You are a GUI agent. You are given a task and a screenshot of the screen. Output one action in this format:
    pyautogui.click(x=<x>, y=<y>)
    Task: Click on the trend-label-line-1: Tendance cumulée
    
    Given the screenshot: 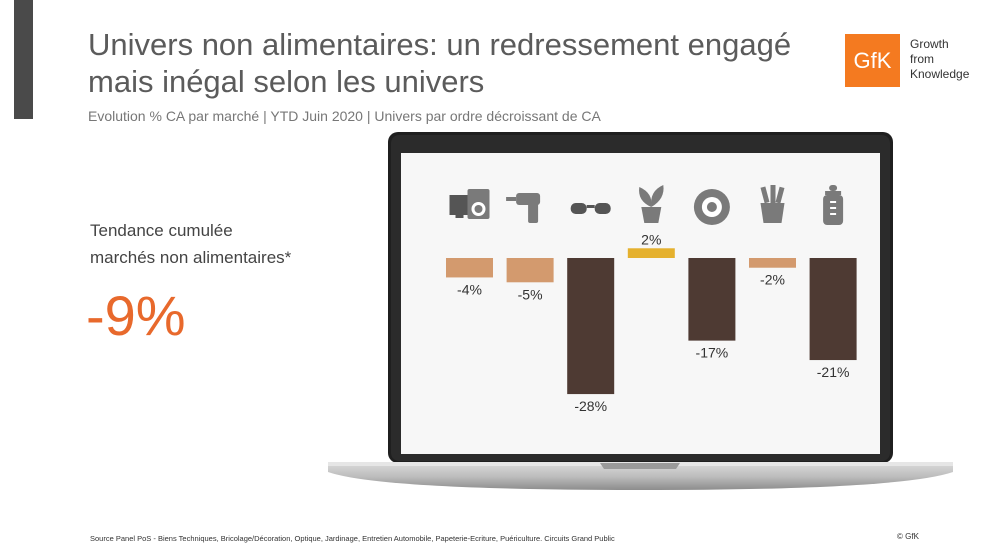 What is the action you would take?
    pyautogui.click(x=161, y=230)
    